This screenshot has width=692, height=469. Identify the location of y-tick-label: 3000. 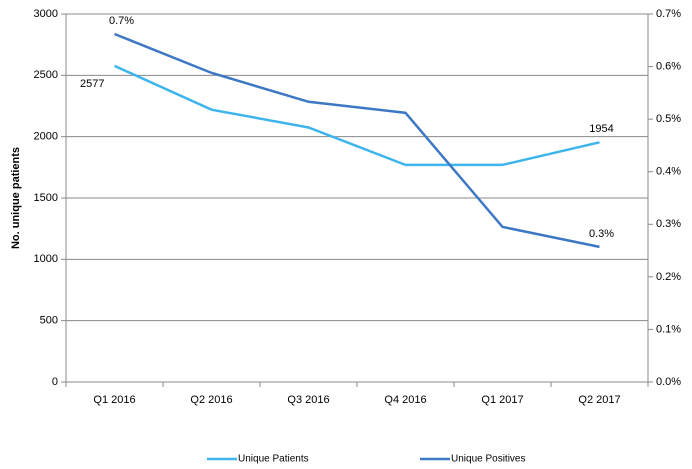
(46, 14).